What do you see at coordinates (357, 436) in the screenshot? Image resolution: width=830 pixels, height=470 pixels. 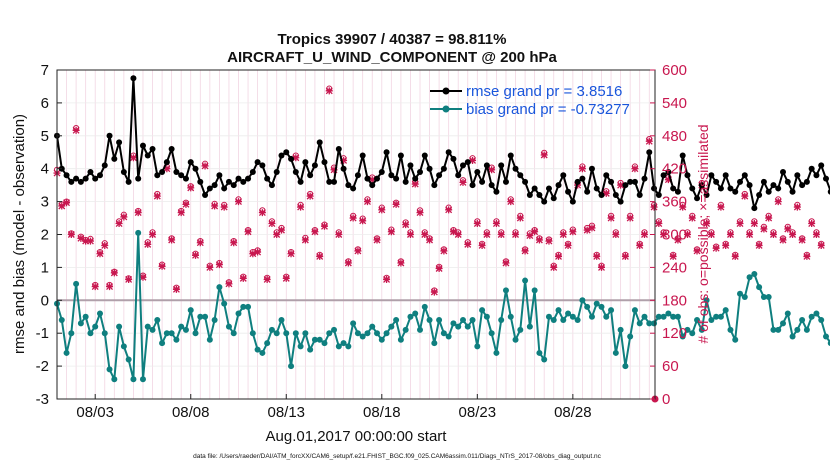 I see `x-axis-label: Aug.01,2017 00:00:00 start` at bounding box center [357, 436].